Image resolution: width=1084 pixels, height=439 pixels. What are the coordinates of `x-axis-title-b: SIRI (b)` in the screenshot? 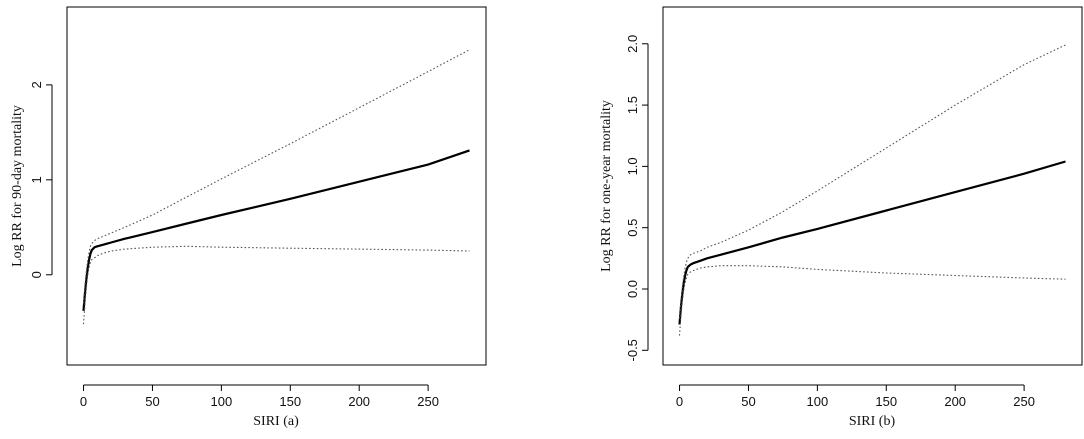 It's located at (872, 421).